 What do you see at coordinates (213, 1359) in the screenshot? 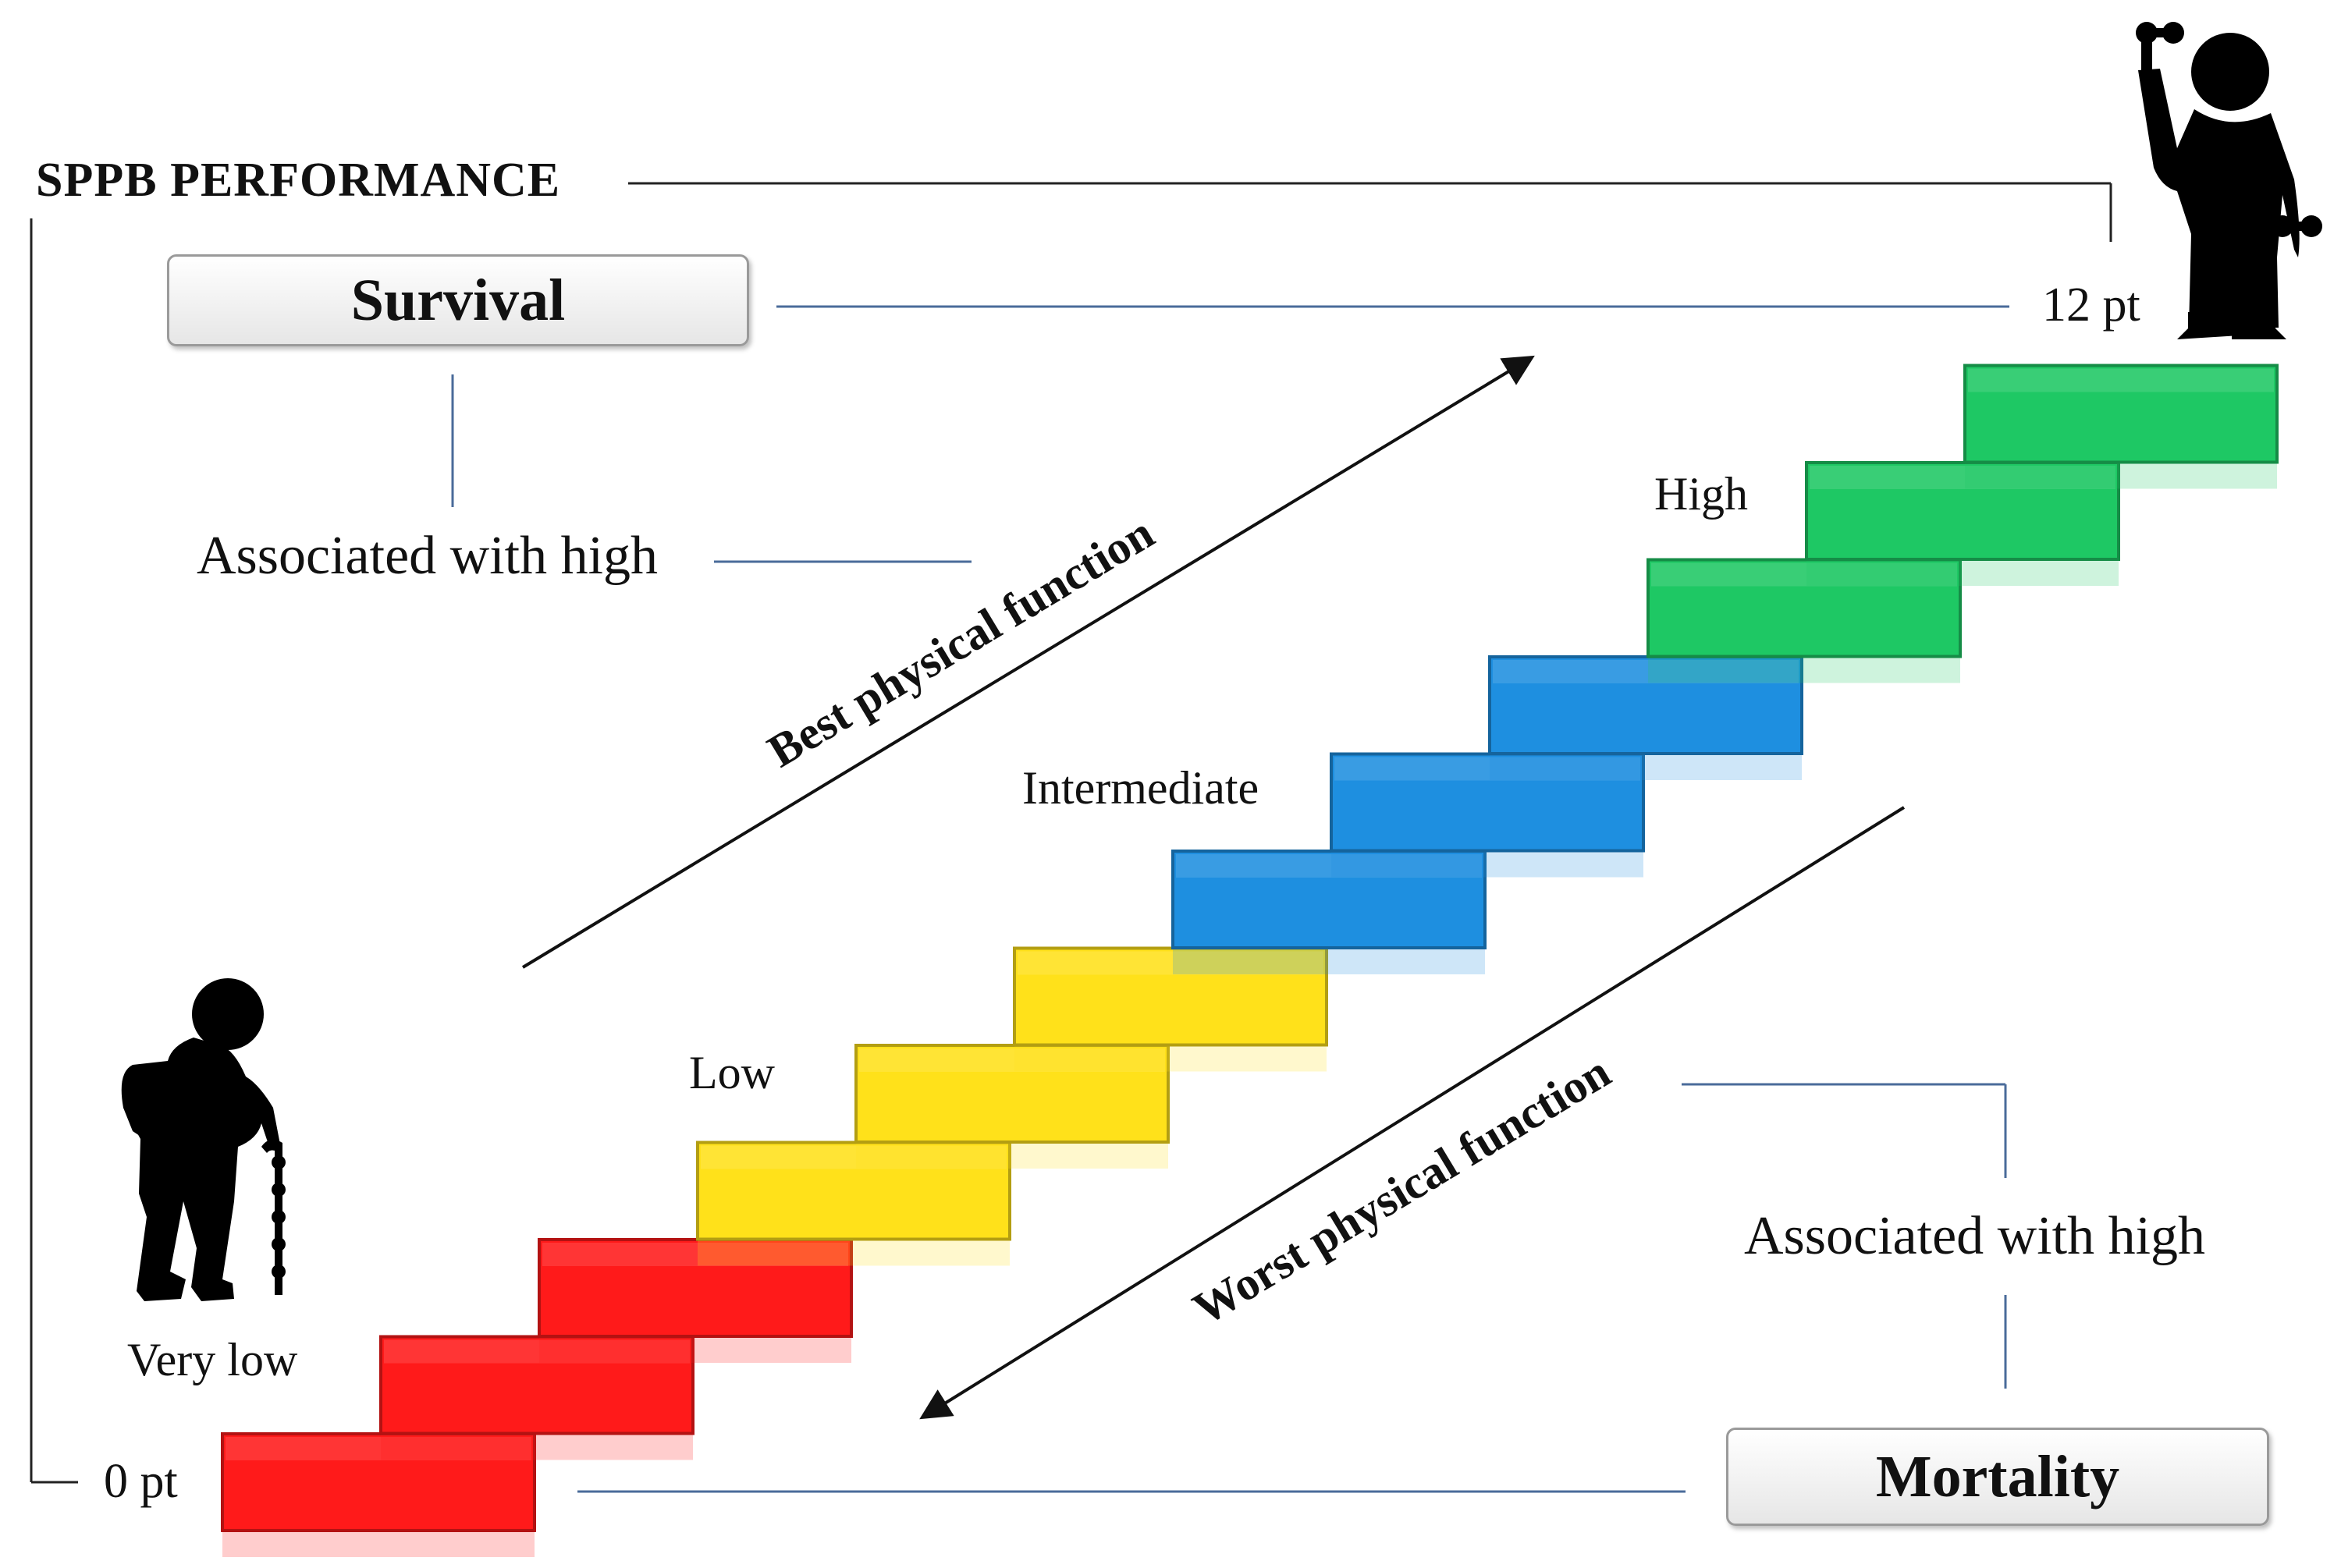
I see `category-label-very-low: Very low` at bounding box center [213, 1359].